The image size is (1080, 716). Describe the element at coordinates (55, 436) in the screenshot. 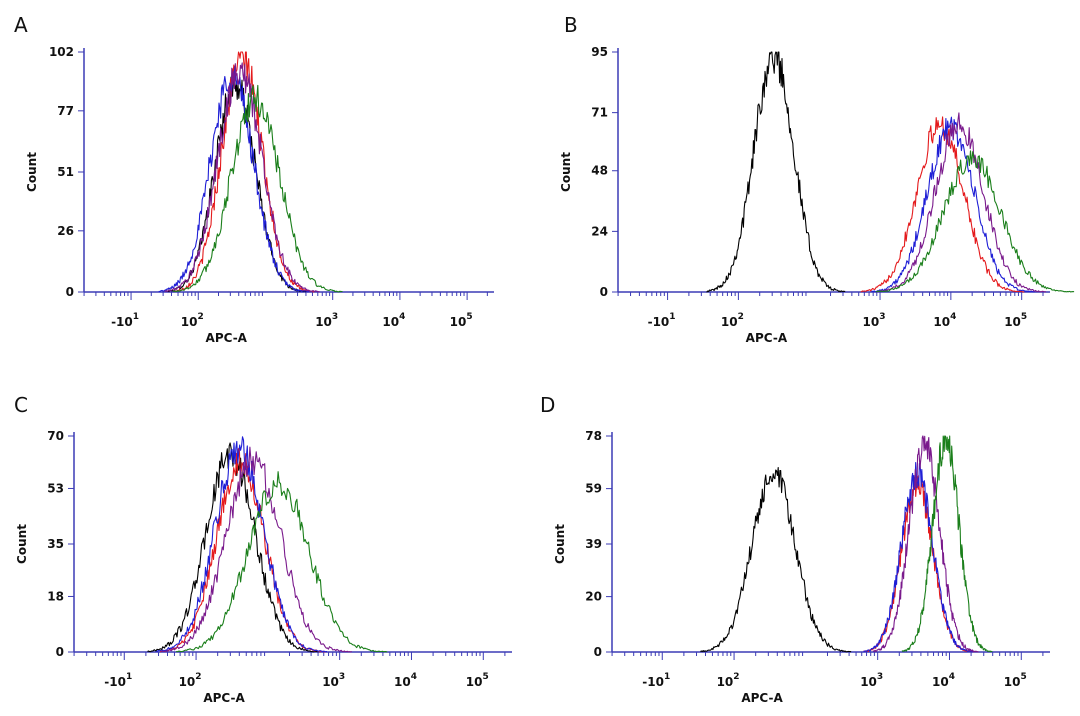

I see `y-tick-label: 70` at that location.